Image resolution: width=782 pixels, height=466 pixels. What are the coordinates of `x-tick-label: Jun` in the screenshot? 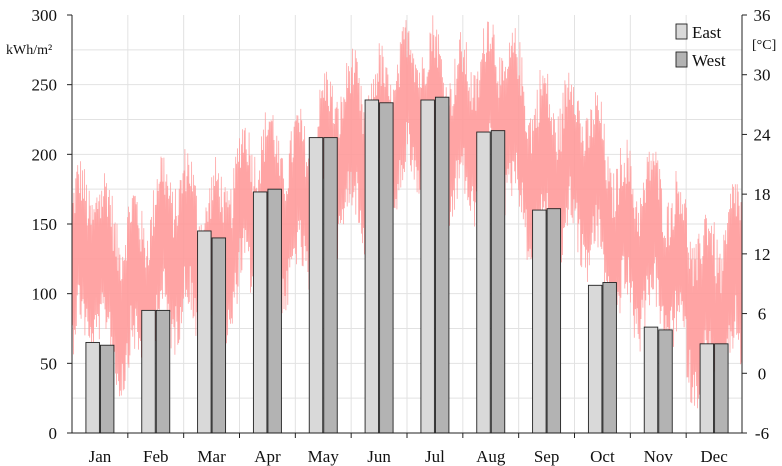 It's located at (379, 456).